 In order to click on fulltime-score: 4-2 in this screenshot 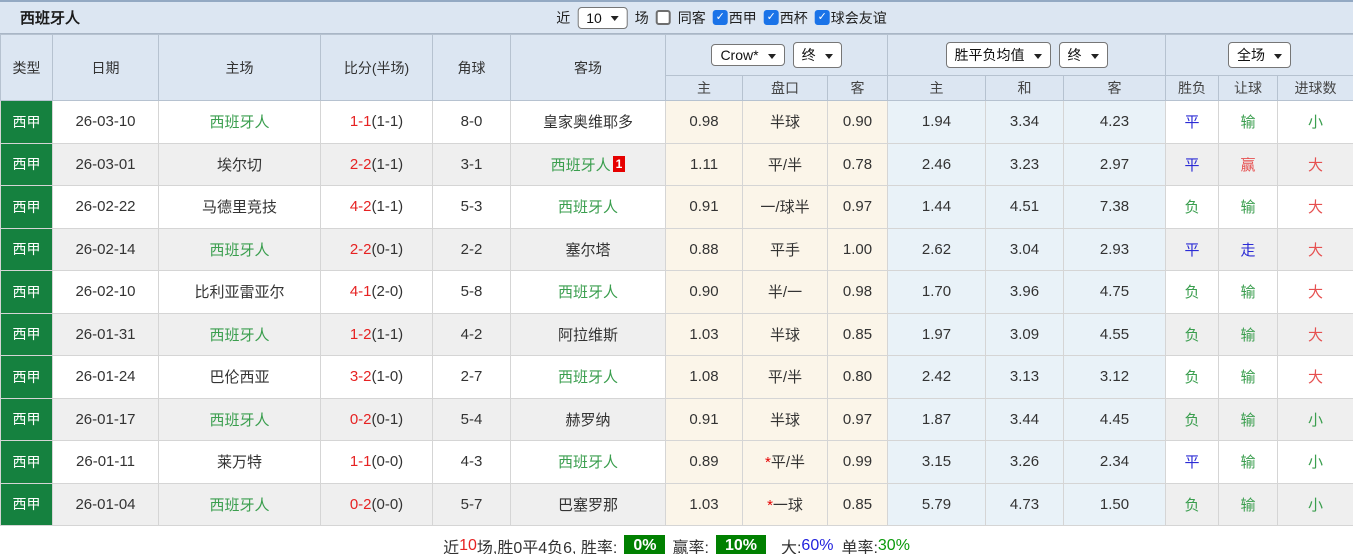, I will do `click(360, 207)`.